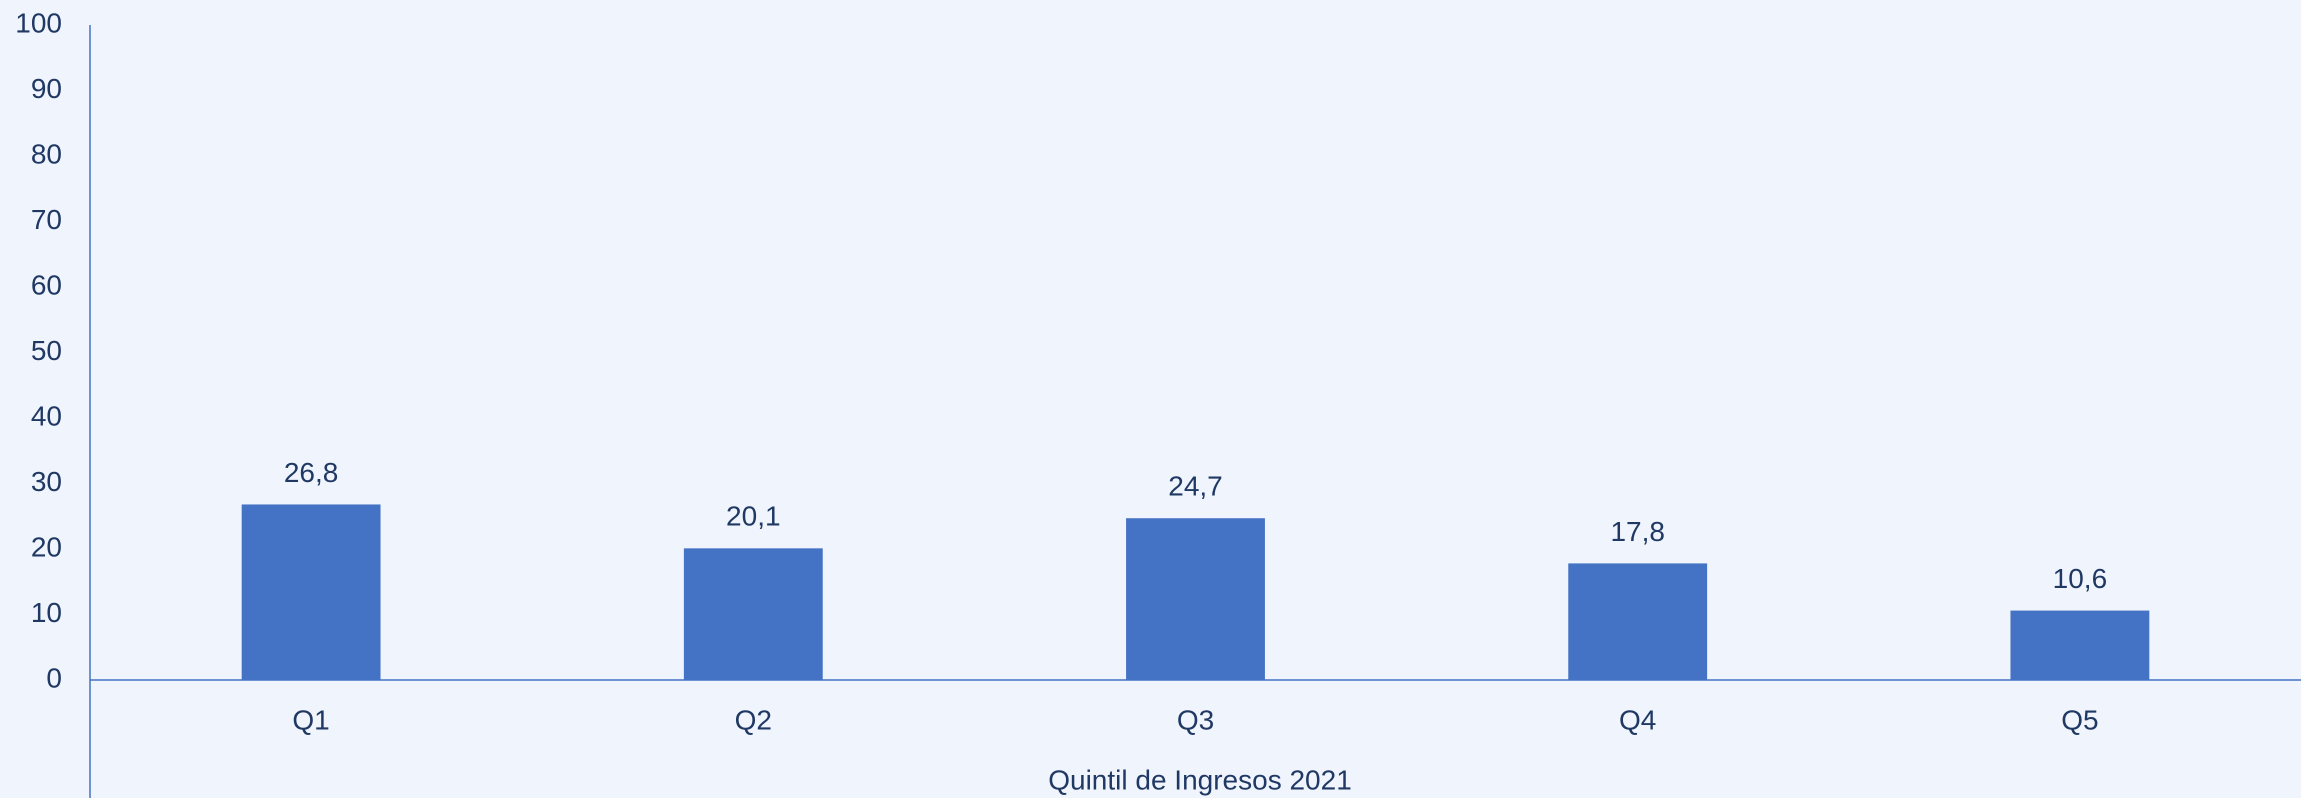 The width and height of the screenshot is (2301, 798). Describe the element at coordinates (46, 481) in the screenshot. I see `y-tick-label: 30` at that location.